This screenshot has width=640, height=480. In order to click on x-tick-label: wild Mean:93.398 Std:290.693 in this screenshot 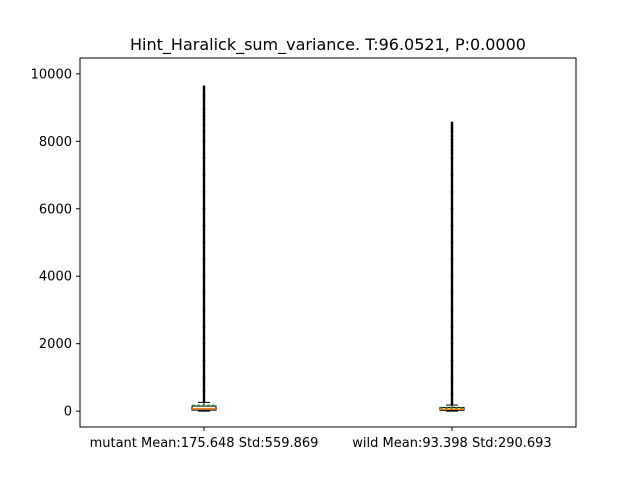, I will do `click(451, 443)`.